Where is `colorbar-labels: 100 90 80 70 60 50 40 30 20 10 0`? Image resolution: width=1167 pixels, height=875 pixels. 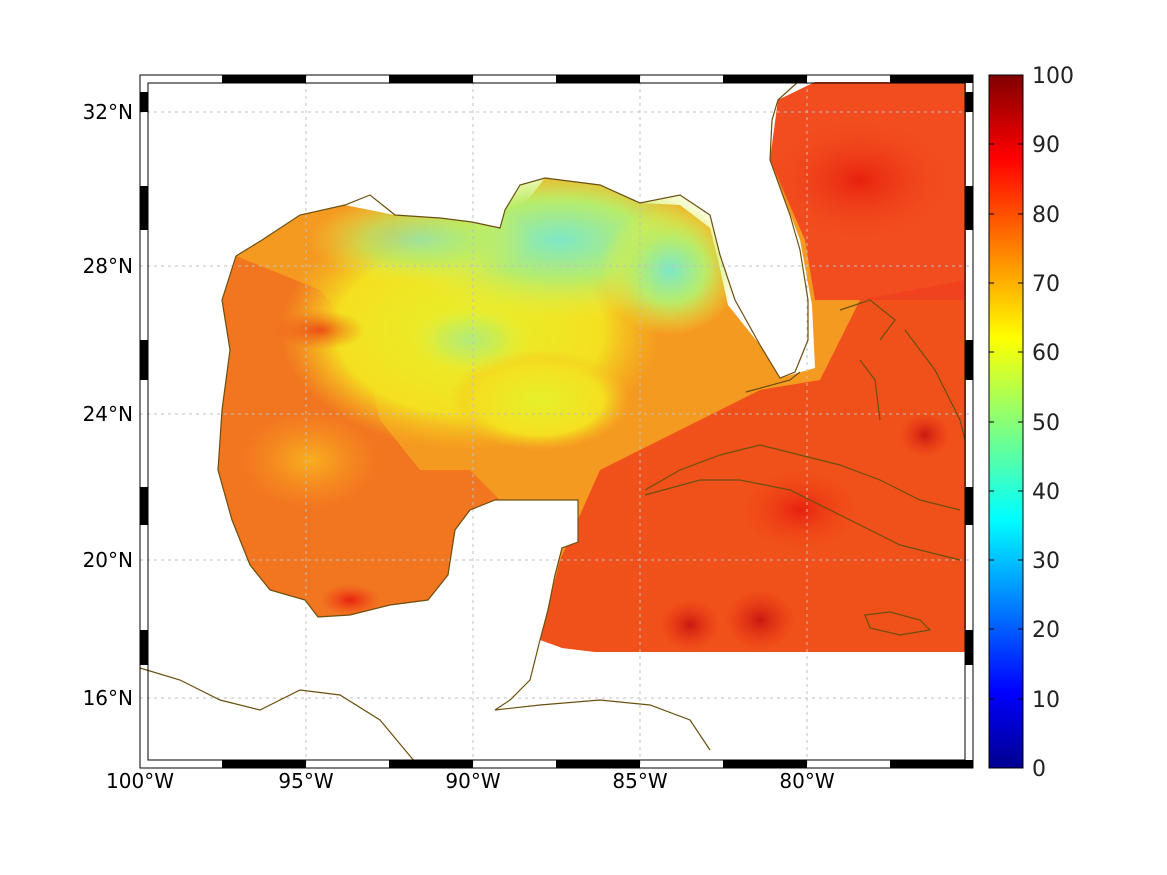
colorbar-labels: 100 90 80 70 60 50 40 30 20 10 0 is located at coordinates (1053, 423).